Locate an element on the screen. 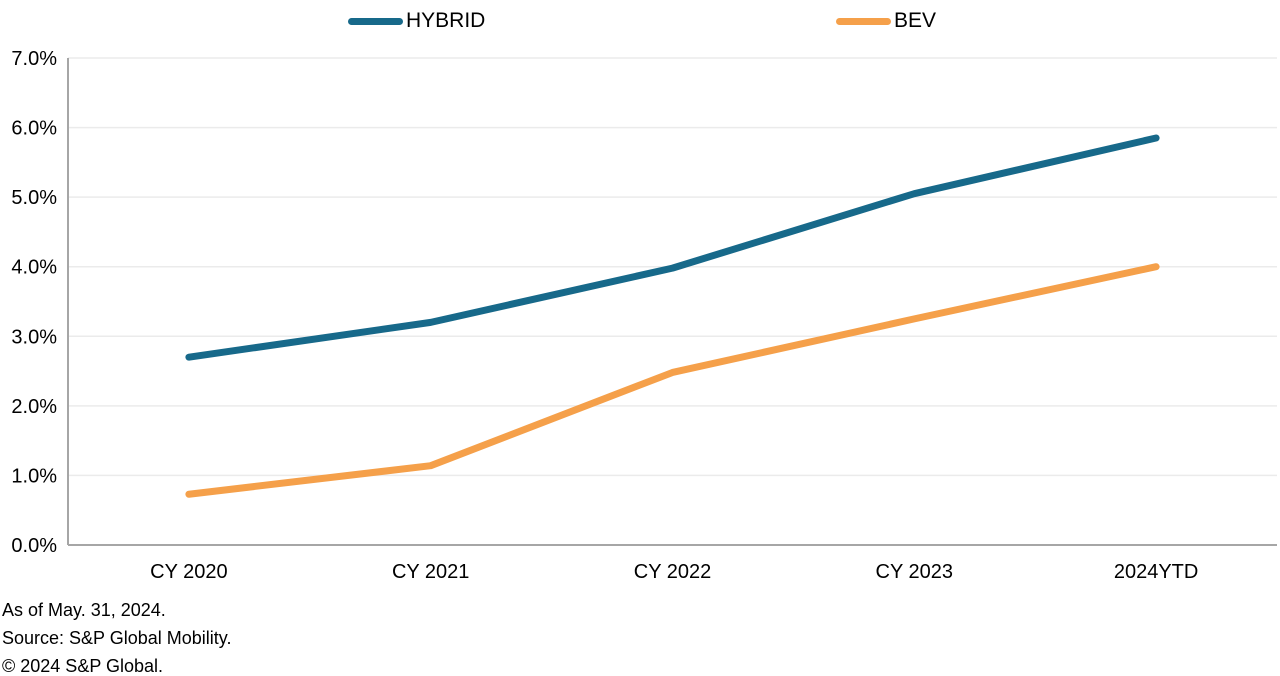 Image resolution: width=1280 pixels, height=676 pixels. footnote-copyright: © 2024 S&P Global. is located at coordinates (83, 666).